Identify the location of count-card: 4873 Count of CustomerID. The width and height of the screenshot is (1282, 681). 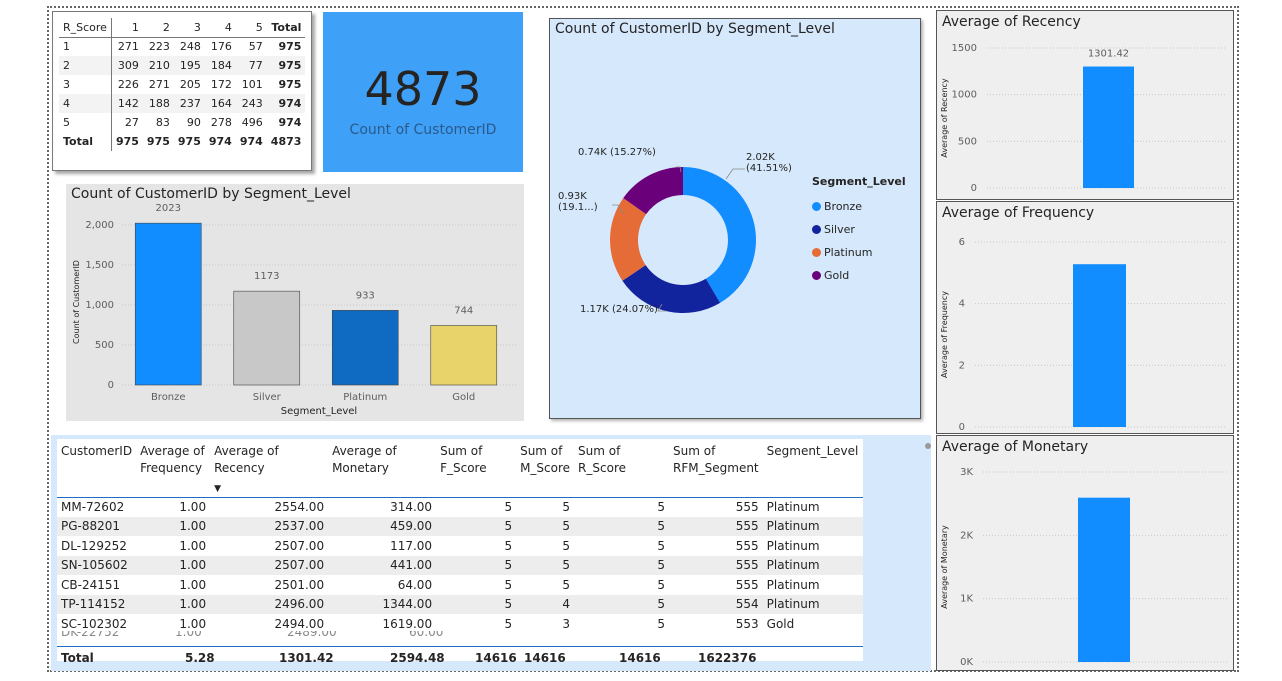
(423, 92).